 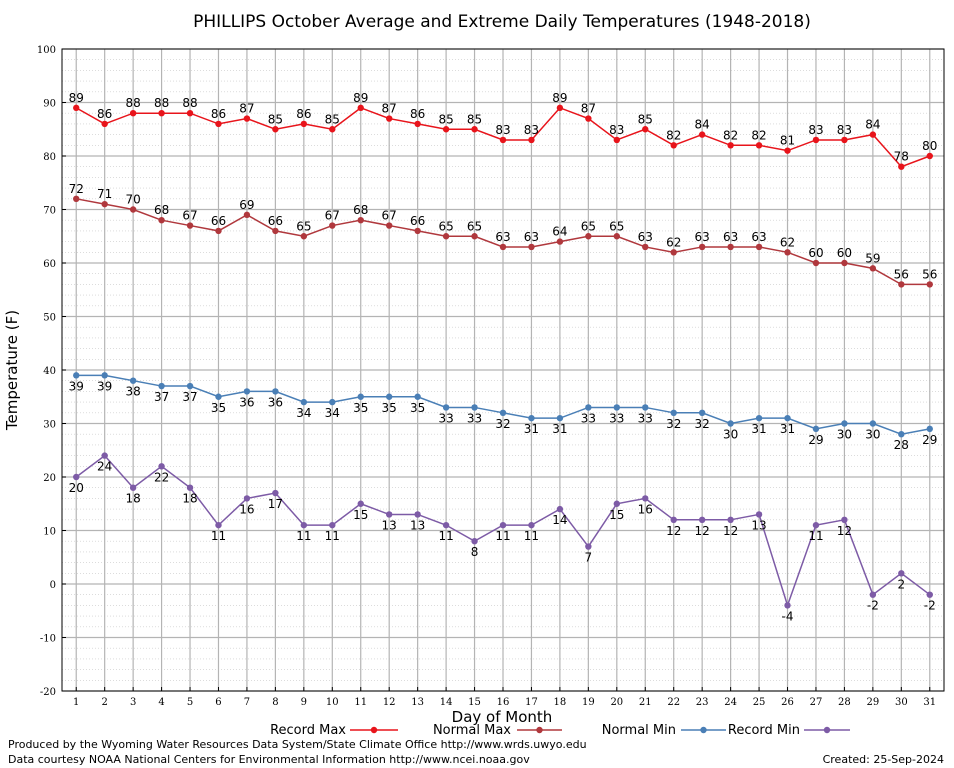 What do you see at coordinates (844, 435) in the screenshot?
I see `normal-min-data-label: 30` at bounding box center [844, 435].